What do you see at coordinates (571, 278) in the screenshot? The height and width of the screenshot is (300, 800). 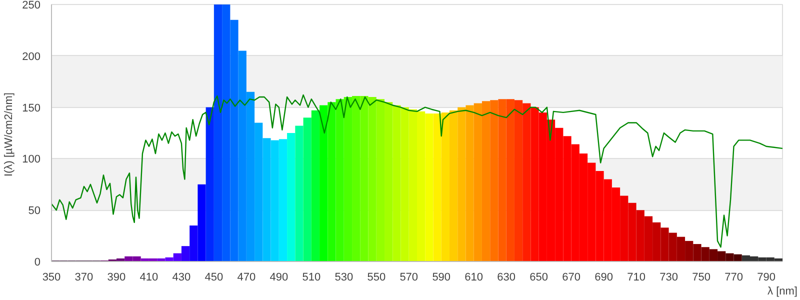 I see `x-tick-label: 670` at bounding box center [571, 278].